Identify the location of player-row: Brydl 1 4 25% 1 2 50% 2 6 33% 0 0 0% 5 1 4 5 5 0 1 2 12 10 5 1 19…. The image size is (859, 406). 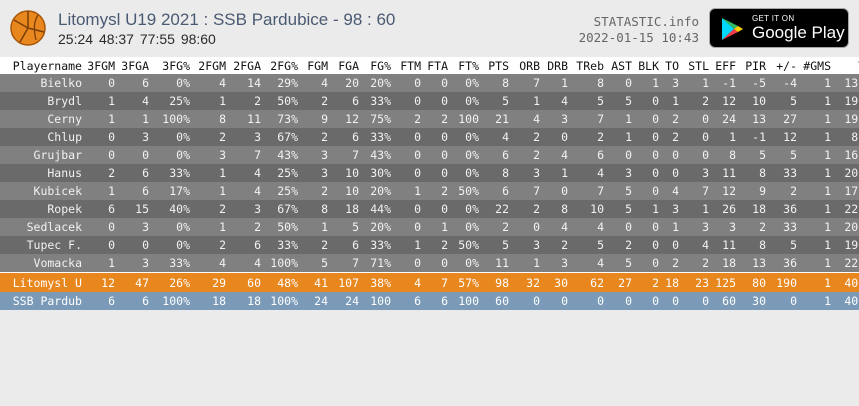
(429, 101).